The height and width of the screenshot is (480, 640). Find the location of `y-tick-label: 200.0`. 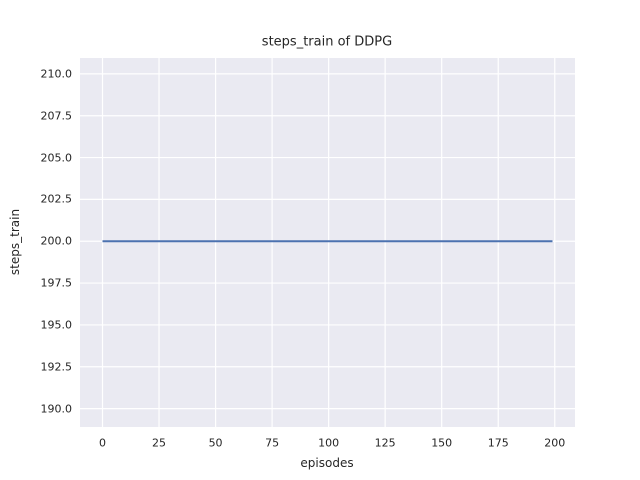

y-tick-label: 200.0 is located at coordinates (56, 241).